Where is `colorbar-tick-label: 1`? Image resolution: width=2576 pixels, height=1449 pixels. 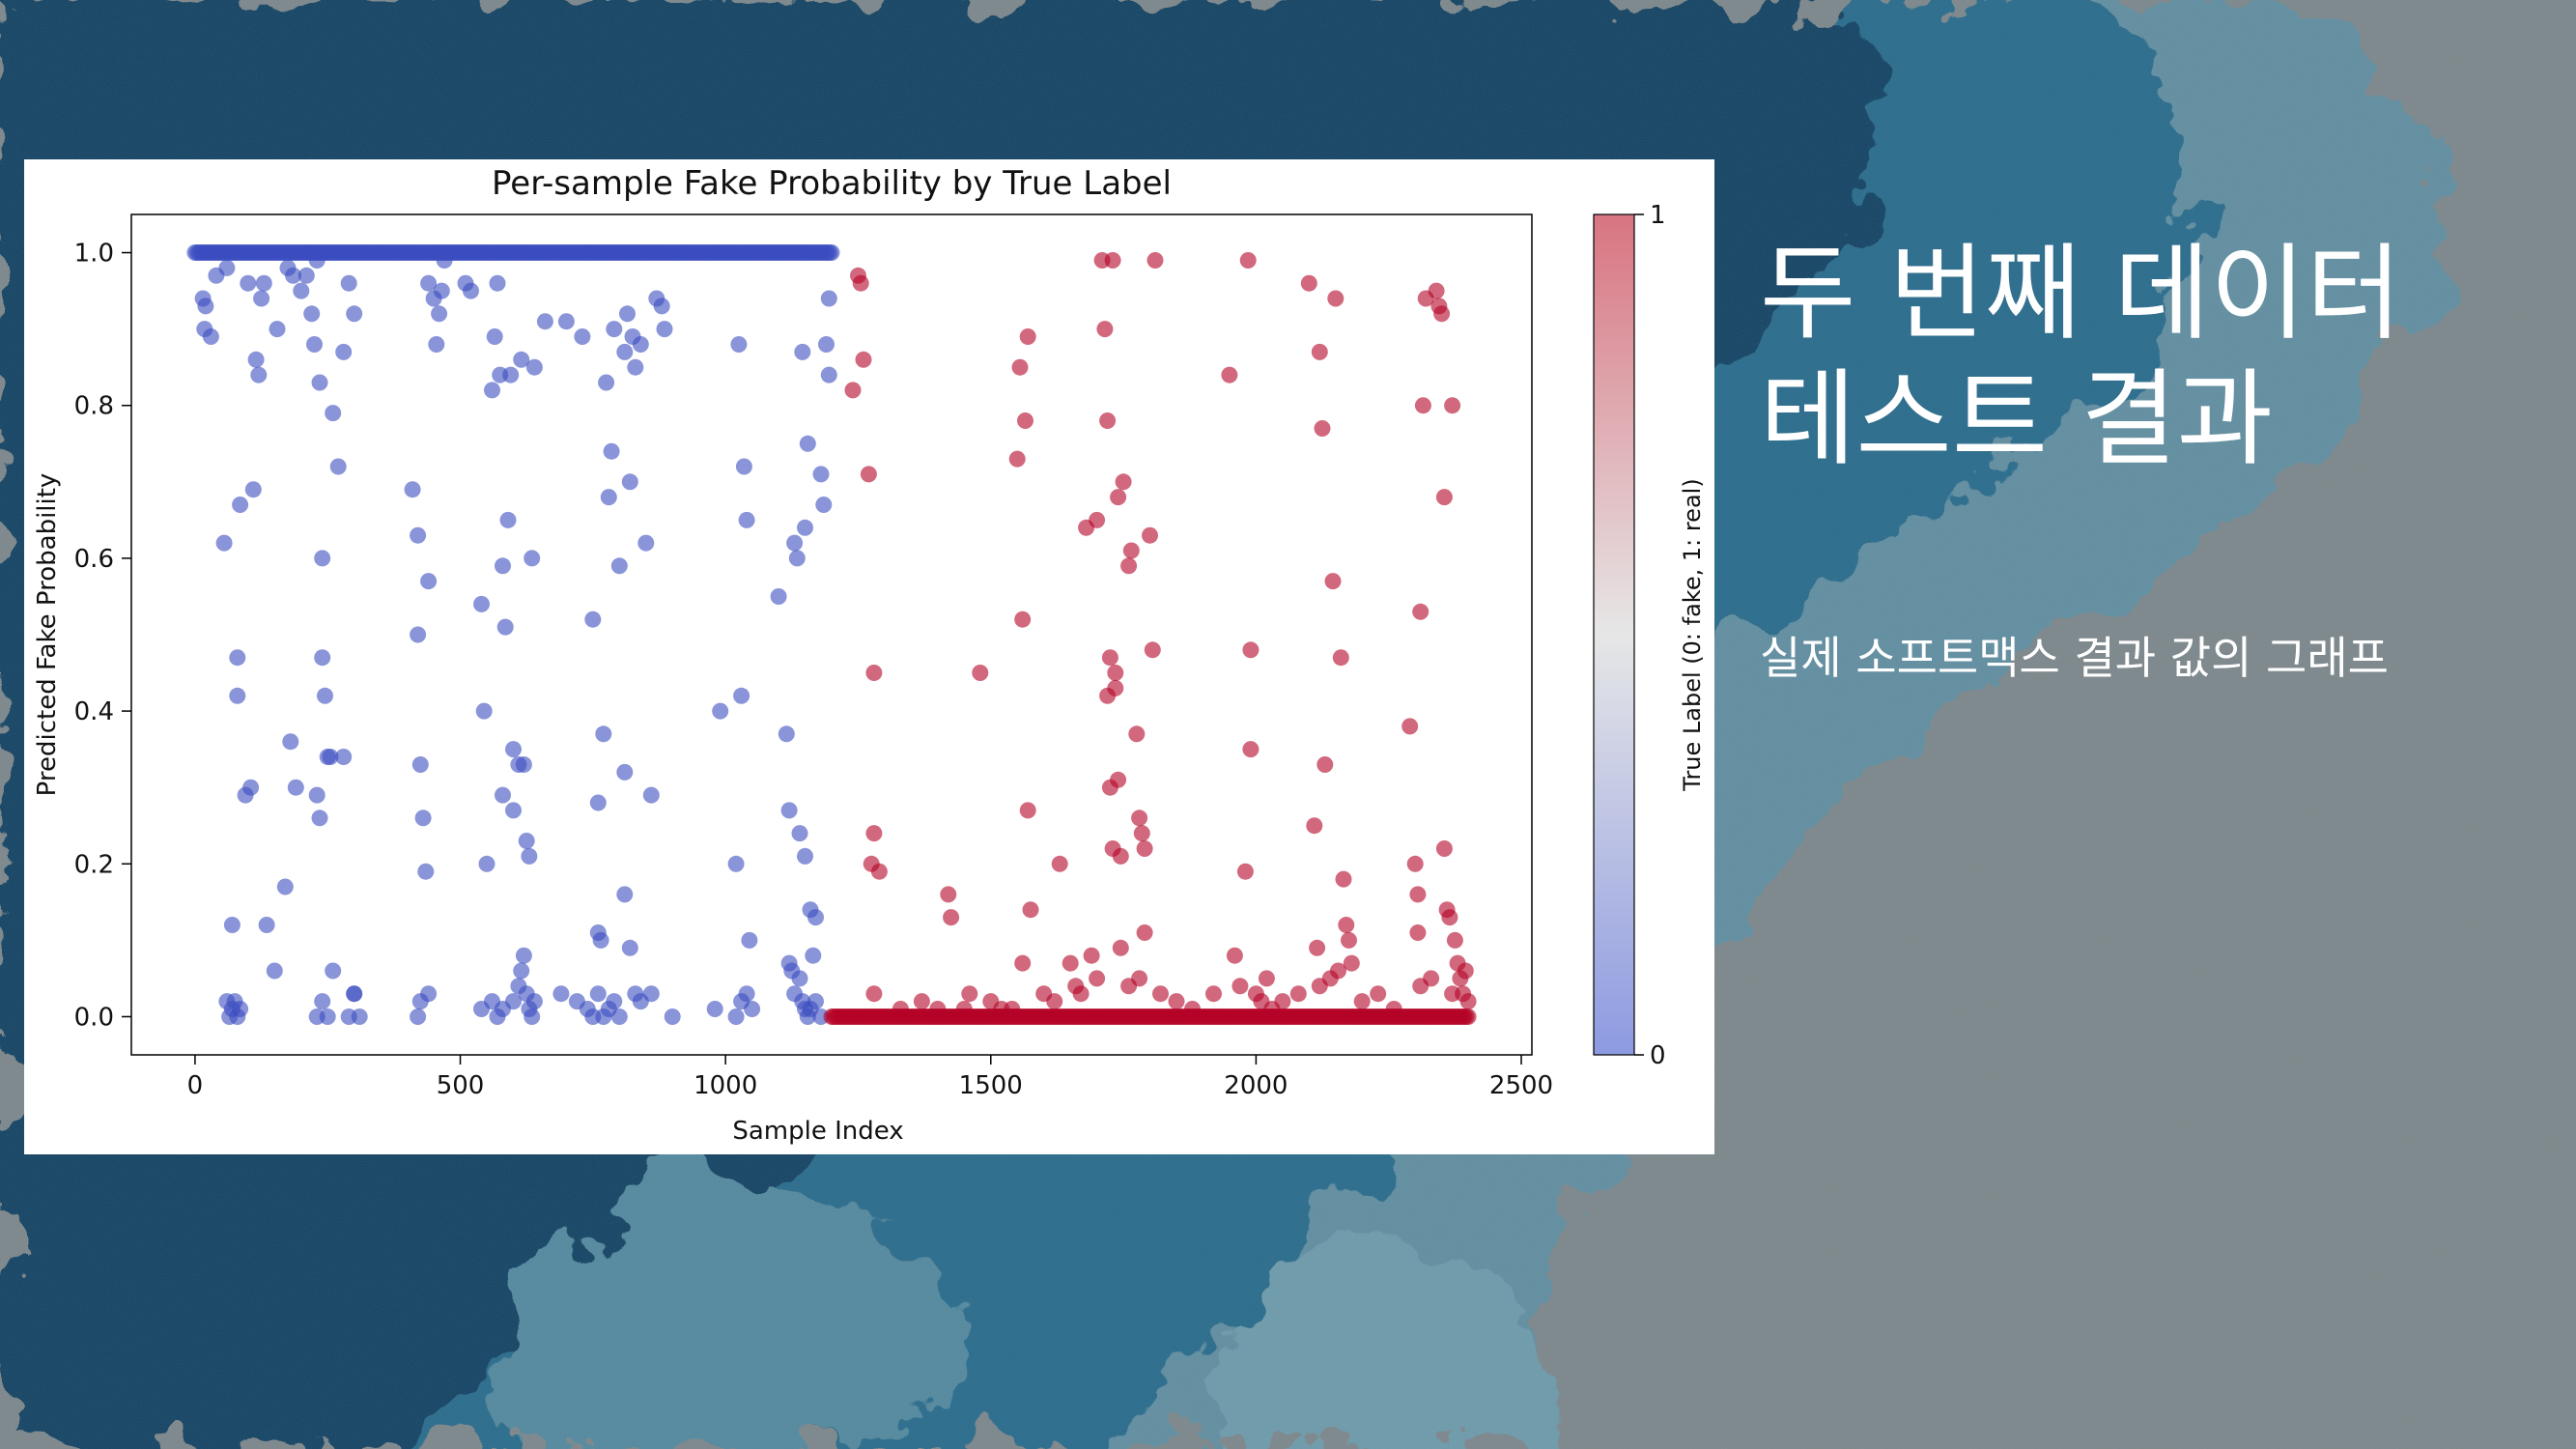 colorbar-tick-label: 1 is located at coordinates (1658, 215).